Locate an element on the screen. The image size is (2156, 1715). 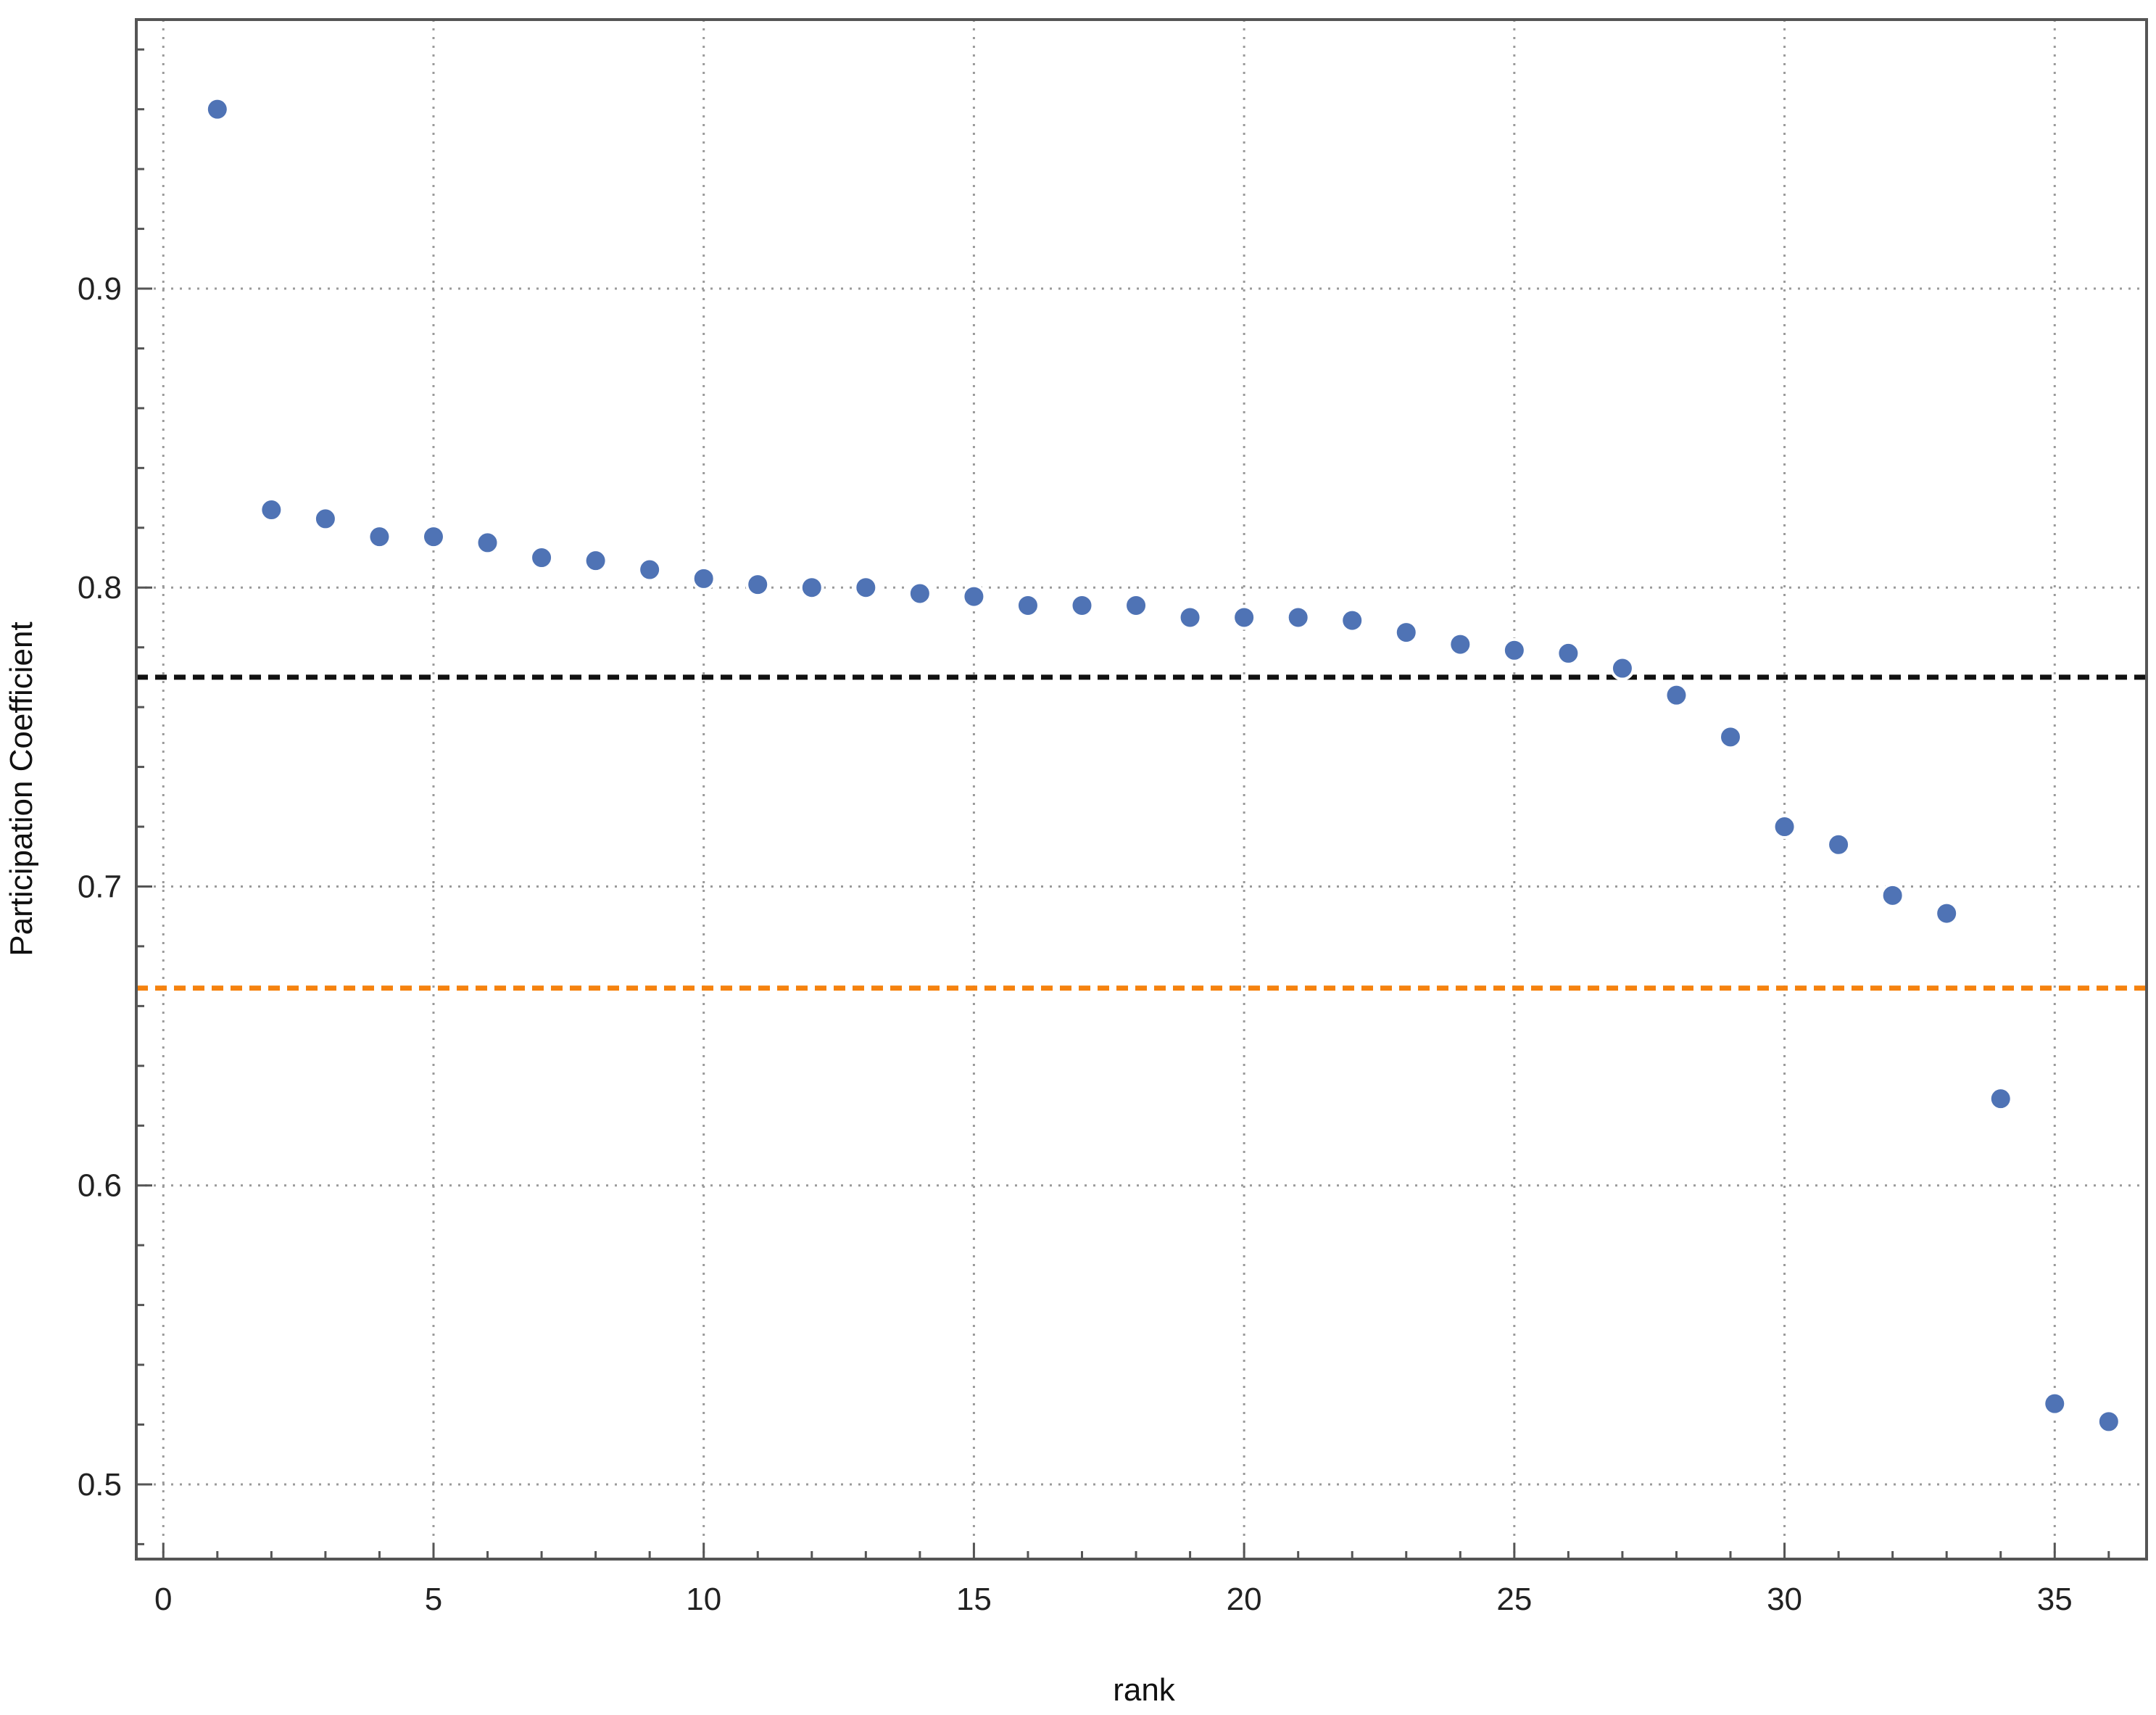
x-tick-label: 35 is located at coordinates (2055, 1599).